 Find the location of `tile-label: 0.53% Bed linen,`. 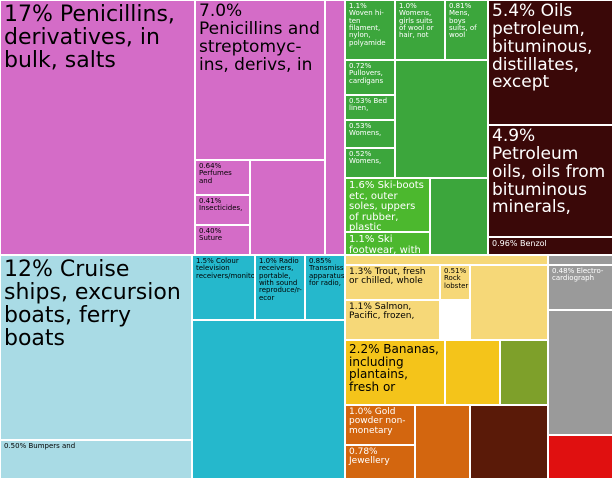

tile-label: 0.53% Bed linen, is located at coordinates (368, 105).